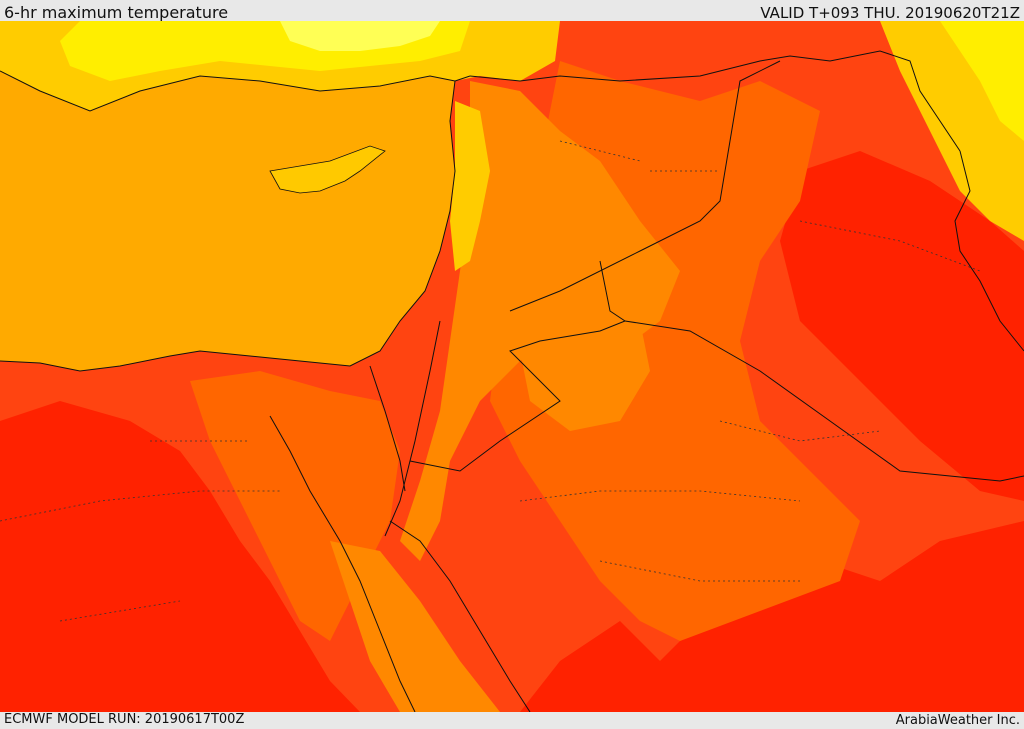 Image resolution: width=1024 pixels, height=729 pixels. I want to click on orange-region-red-sea, so click(415, 626).